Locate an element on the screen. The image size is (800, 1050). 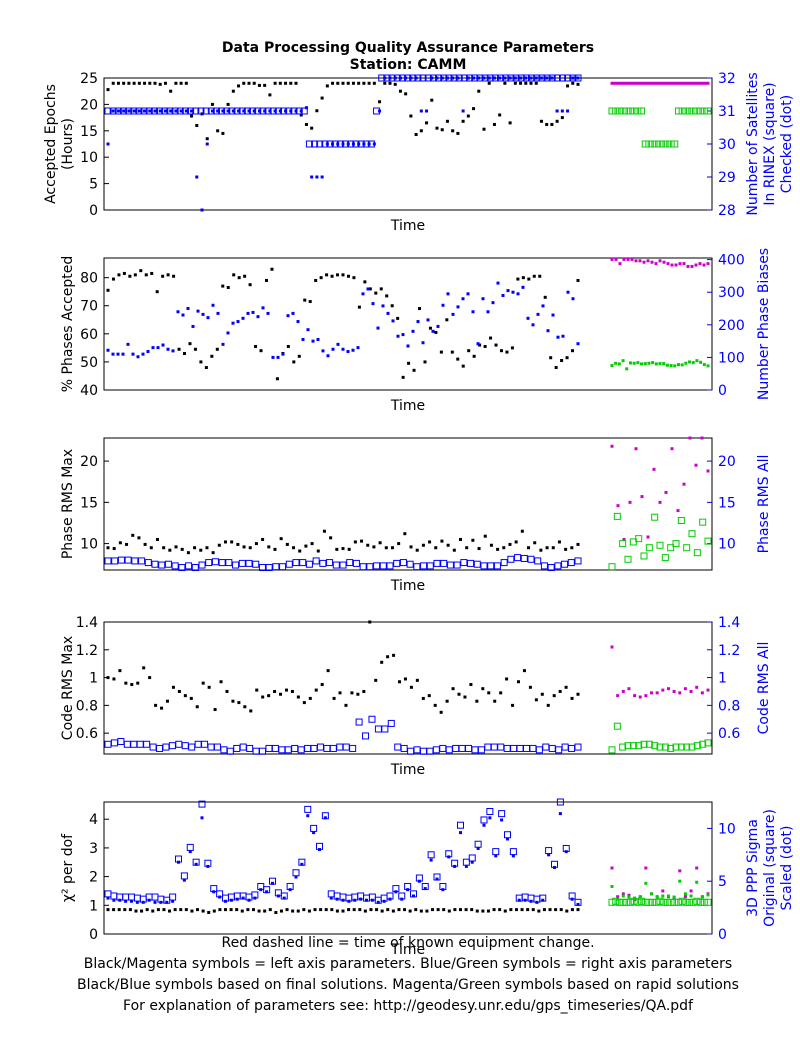
left-tick-label: 1.4 is located at coordinates (87, 623).